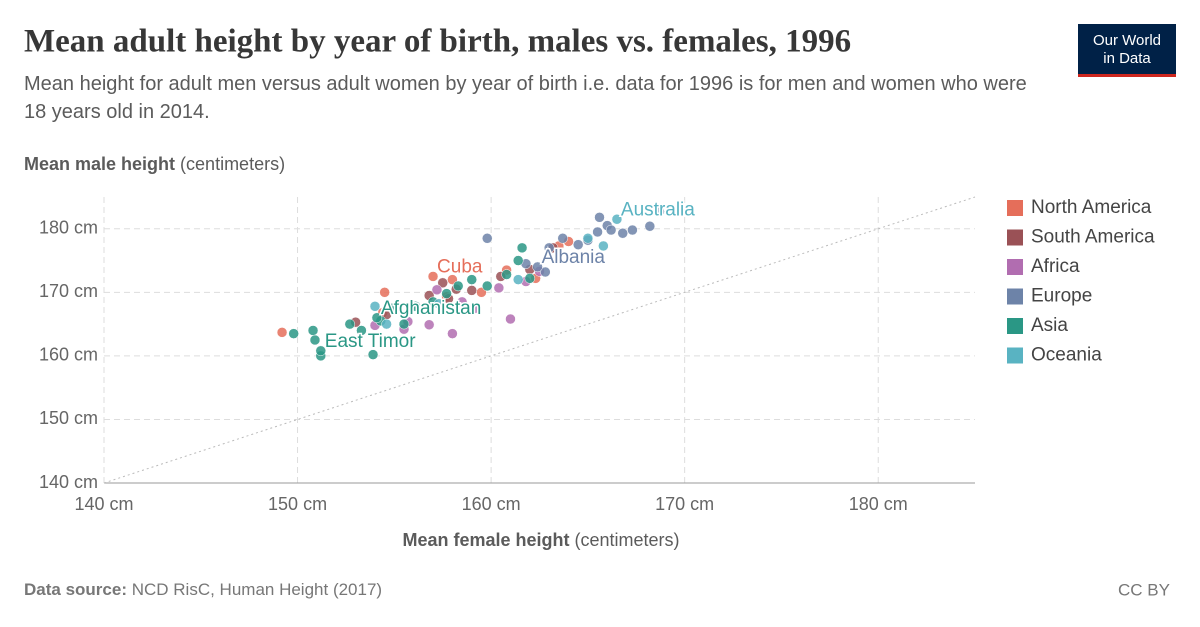 This screenshot has width=1200, height=627. I want to click on logo-box, so click(1127, 50).